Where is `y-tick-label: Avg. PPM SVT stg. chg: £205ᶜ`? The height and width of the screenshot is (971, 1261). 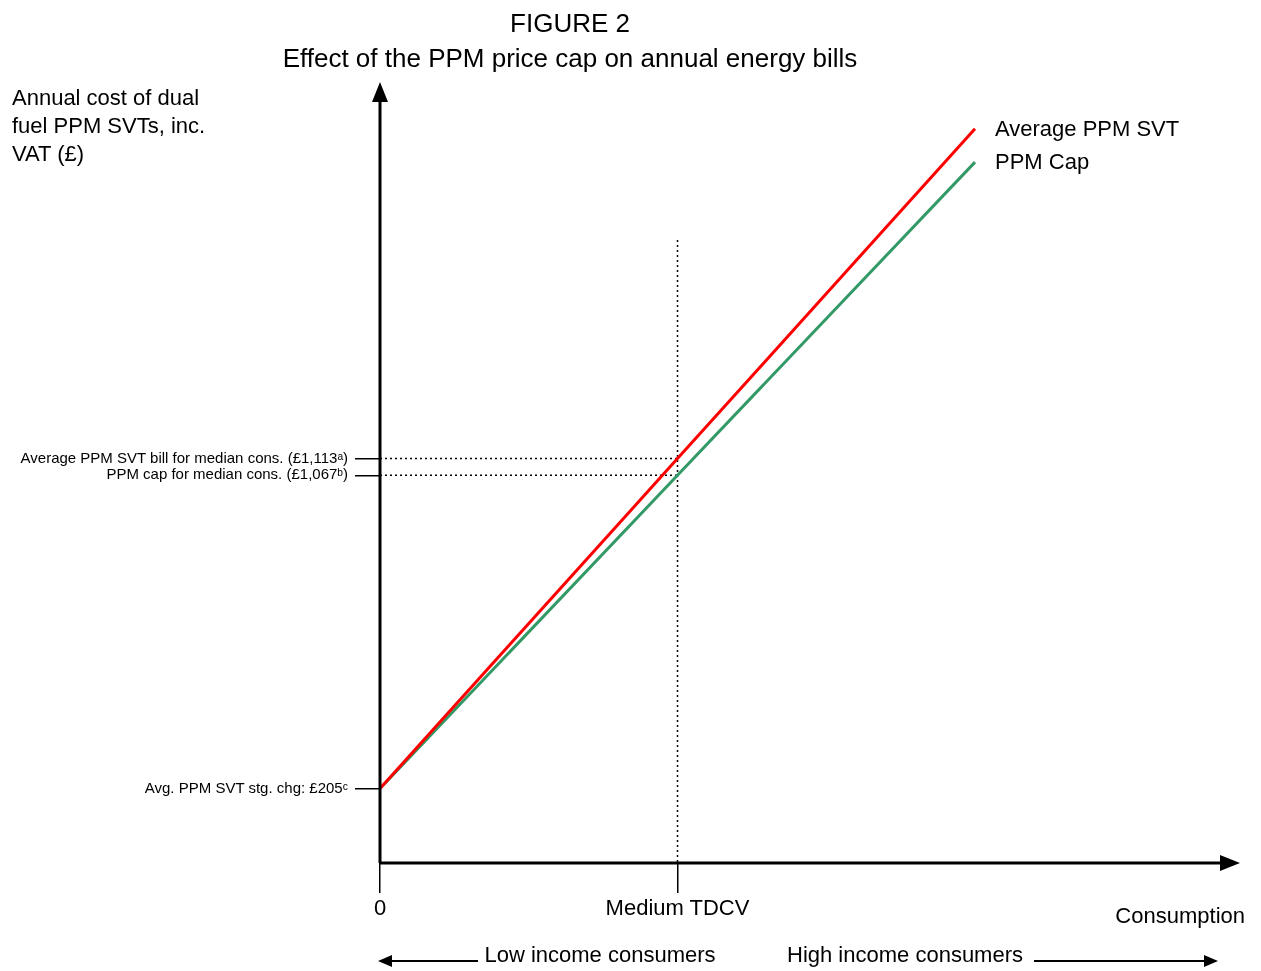 y-tick-label: Avg. PPM SVT stg. chg: £205ᶜ is located at coordinates (246, 787).